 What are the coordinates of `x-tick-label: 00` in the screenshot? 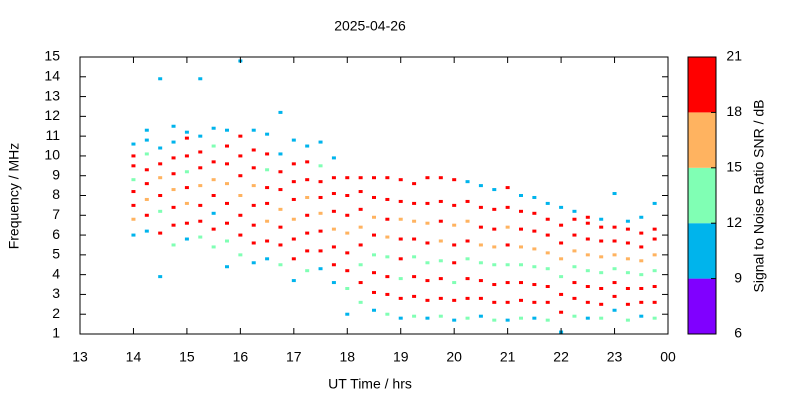 It's located at (668, 357).